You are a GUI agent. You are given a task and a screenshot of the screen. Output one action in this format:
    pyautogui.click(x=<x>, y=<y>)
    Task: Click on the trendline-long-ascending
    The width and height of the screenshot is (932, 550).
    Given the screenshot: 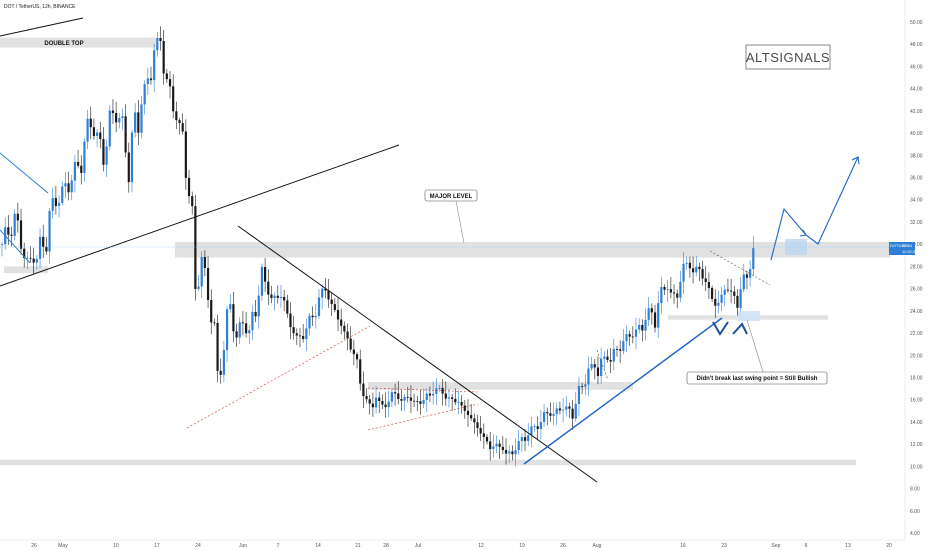 What is the action you would take?
    pyautogui.click(x=200, y=215)
    